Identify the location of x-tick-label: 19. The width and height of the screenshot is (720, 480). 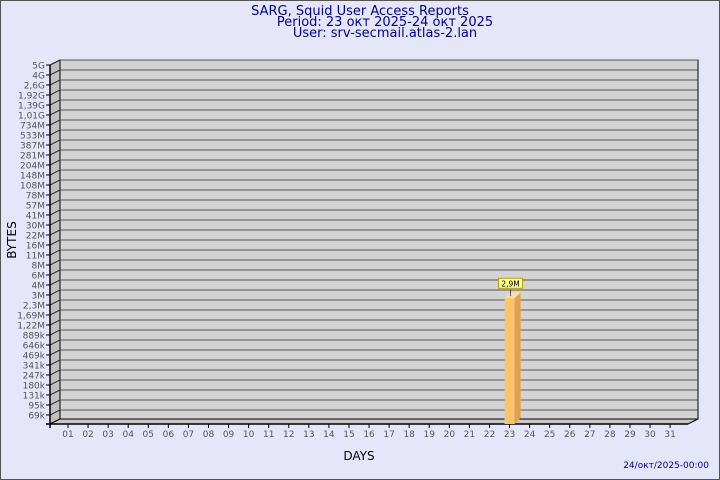
(430, 435).